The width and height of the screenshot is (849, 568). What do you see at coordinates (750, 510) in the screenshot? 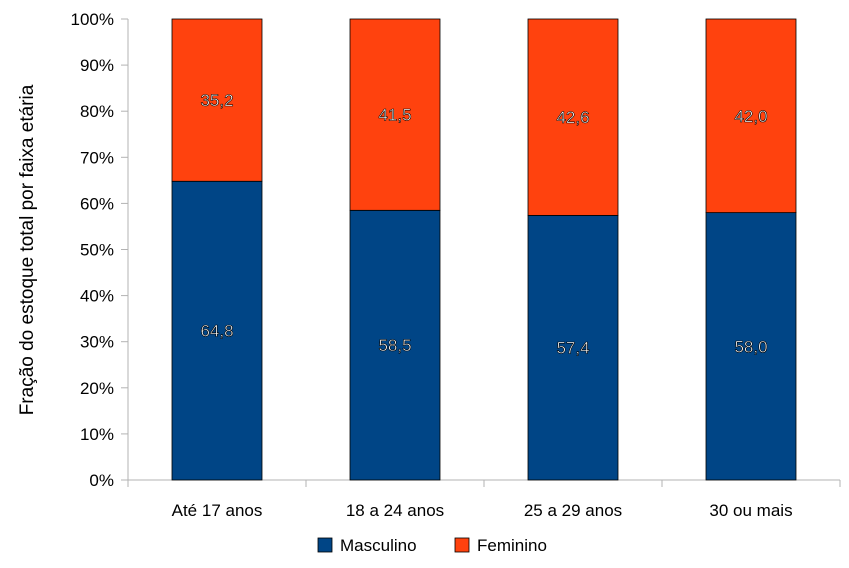
I see `x-tick-label: 30 ou mais` at bounding box center [750, 510].